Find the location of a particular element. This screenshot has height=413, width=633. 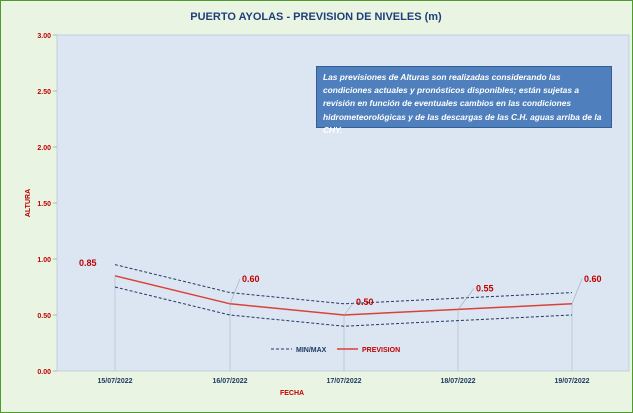

chart-title: PUERTO AYOLAS - PREVISION DE NIVELES (m) is located at coordinates (316, 17).